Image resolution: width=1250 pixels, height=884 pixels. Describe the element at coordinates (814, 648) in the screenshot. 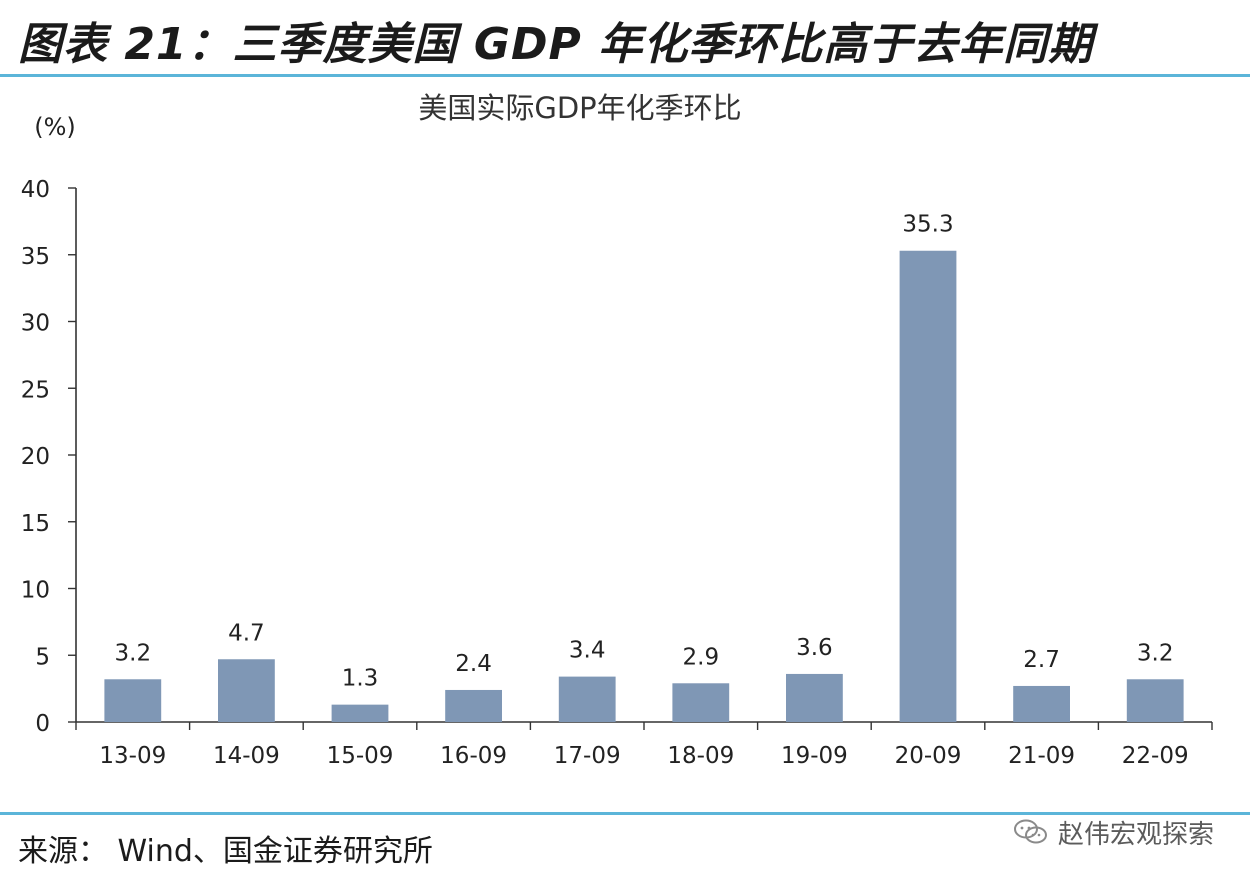

I see `bar-value-label: 3.6` at that location.